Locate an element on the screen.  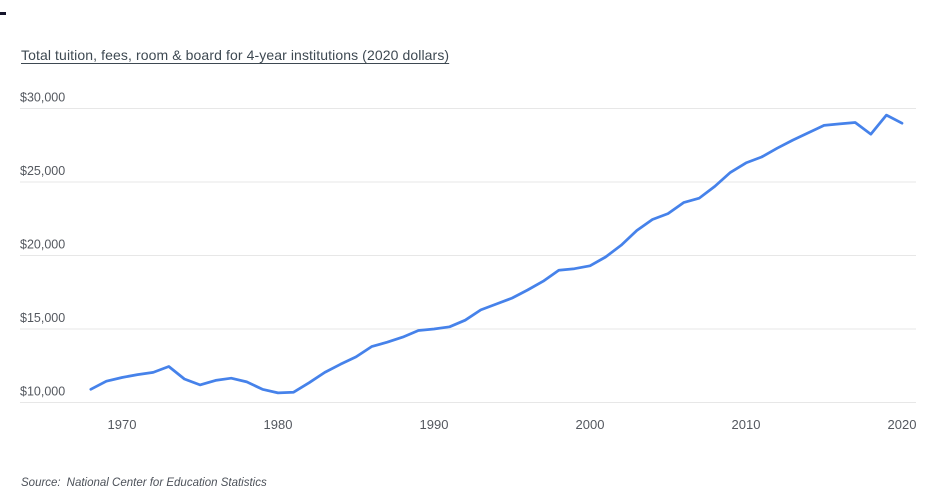
x-tick-label: 2020 is located at coordinates (902, 424).